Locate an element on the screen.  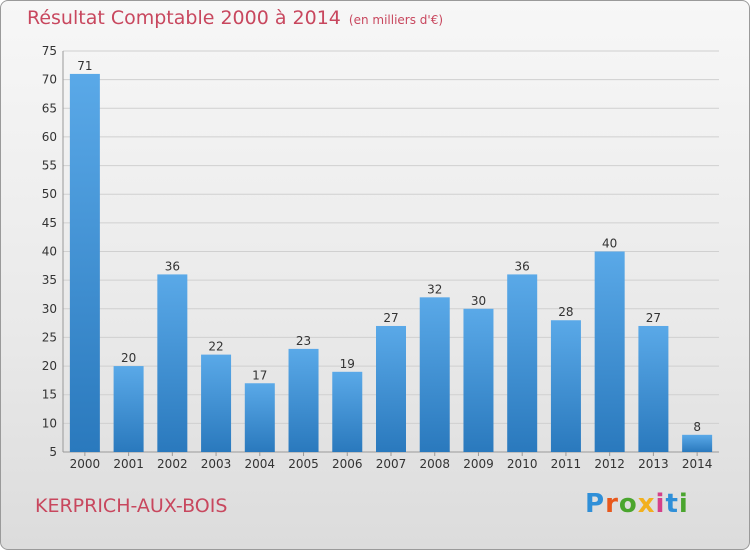
y-tick-label: 35 is located at coordinates (49, 280).